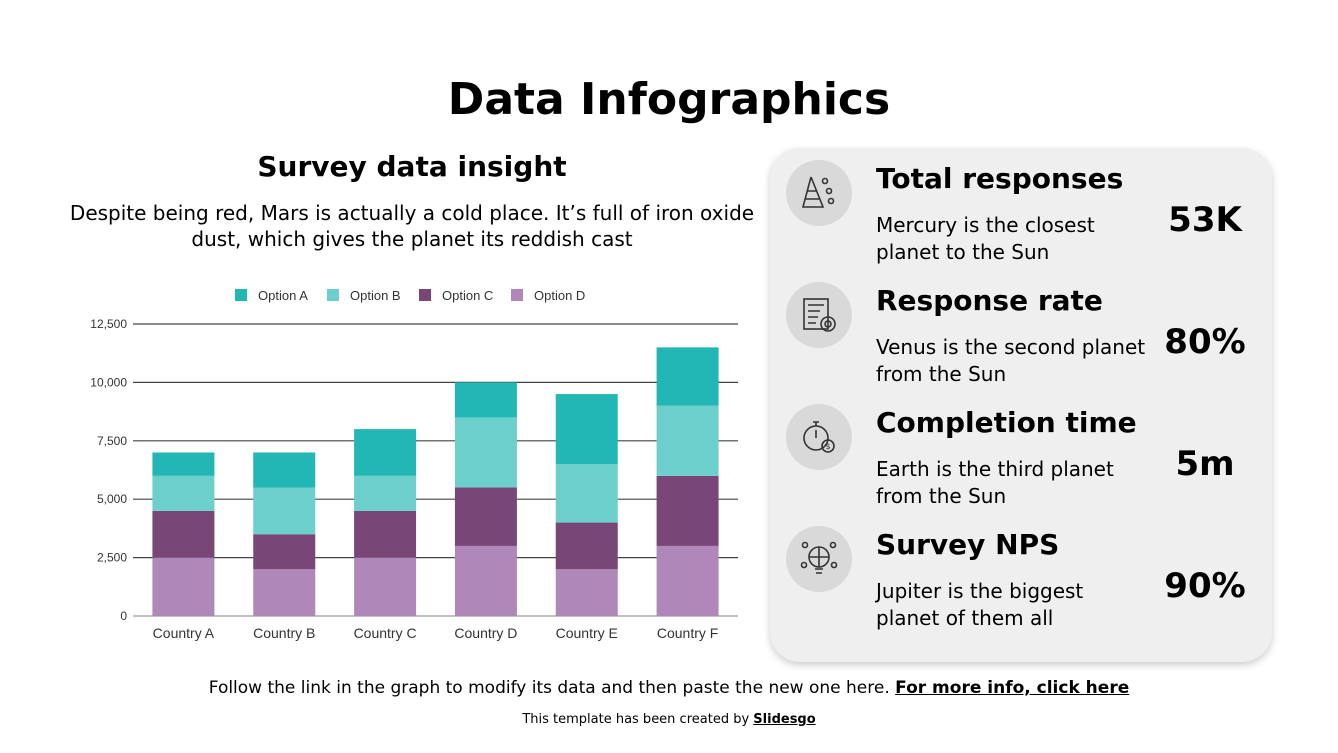  I want to click on stat-value: 5m, so click(1205, 464).